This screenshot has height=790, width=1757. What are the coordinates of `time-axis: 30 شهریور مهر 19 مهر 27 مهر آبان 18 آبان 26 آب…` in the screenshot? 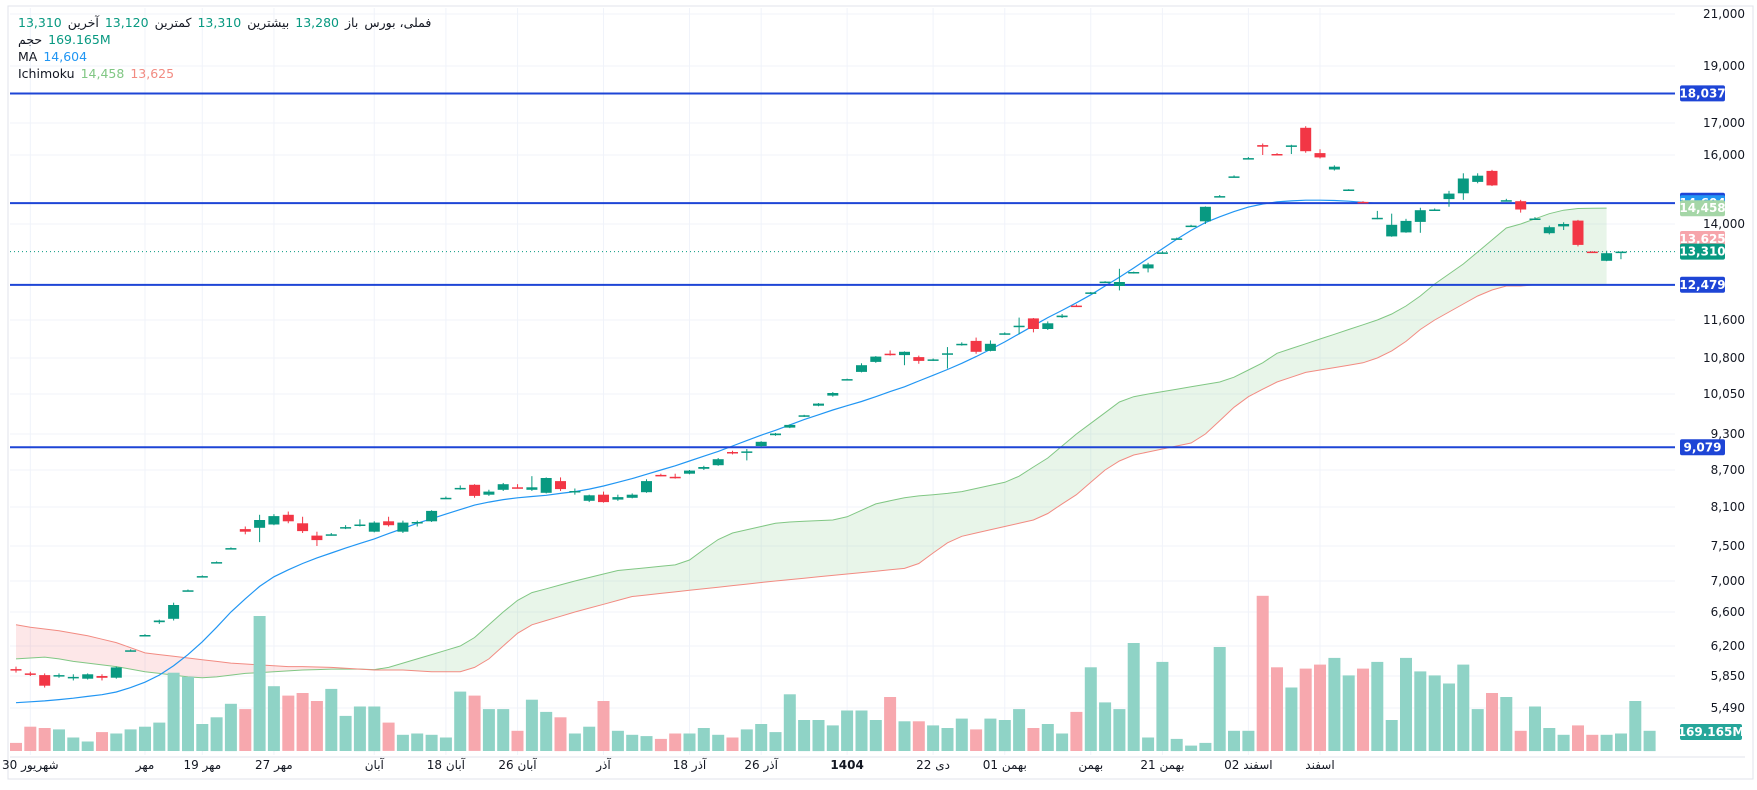 It's located at (873, 764).